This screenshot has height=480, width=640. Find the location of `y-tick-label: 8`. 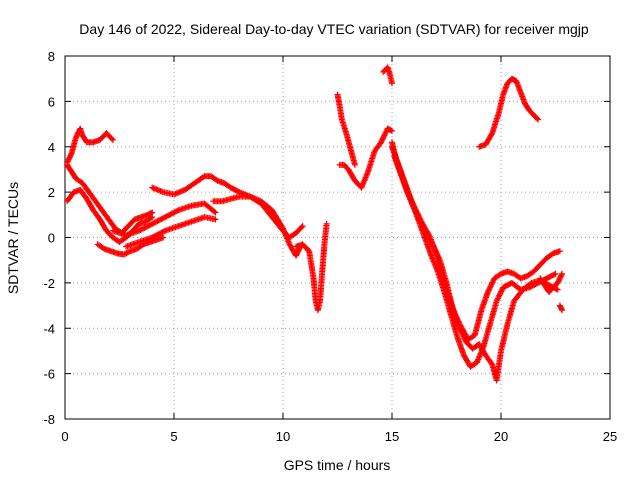

y-tick-label: 8 is located at coordinates (51, 56).